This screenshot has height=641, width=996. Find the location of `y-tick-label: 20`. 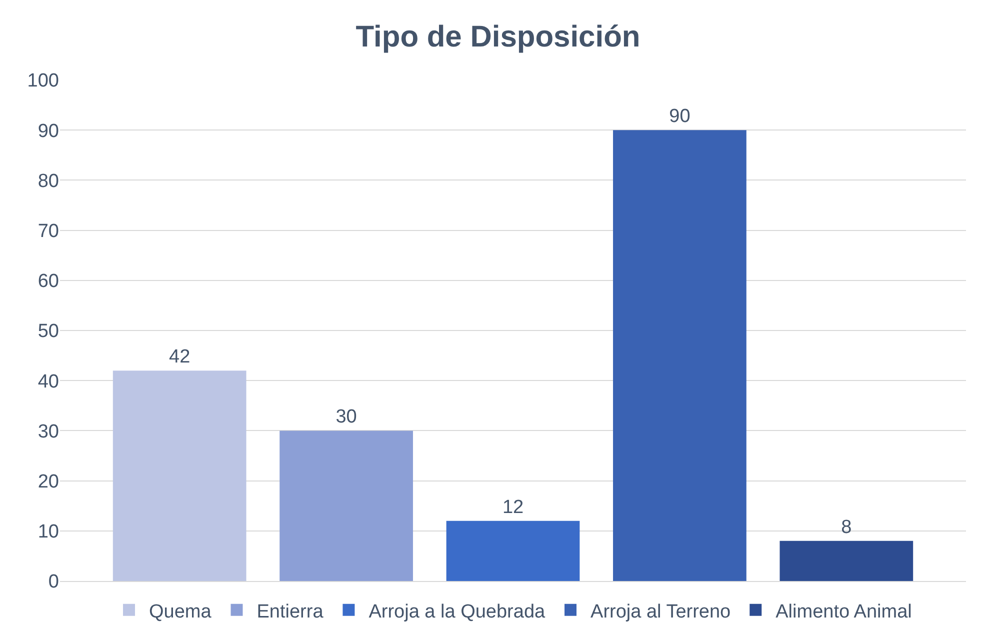

y-tick-label: 20 is located at coordinates (48, 481).